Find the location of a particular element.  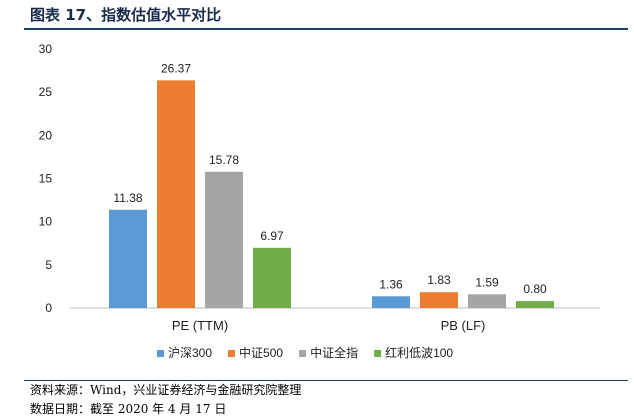

data-label: 0.80 is located at coordinates (535, 289).